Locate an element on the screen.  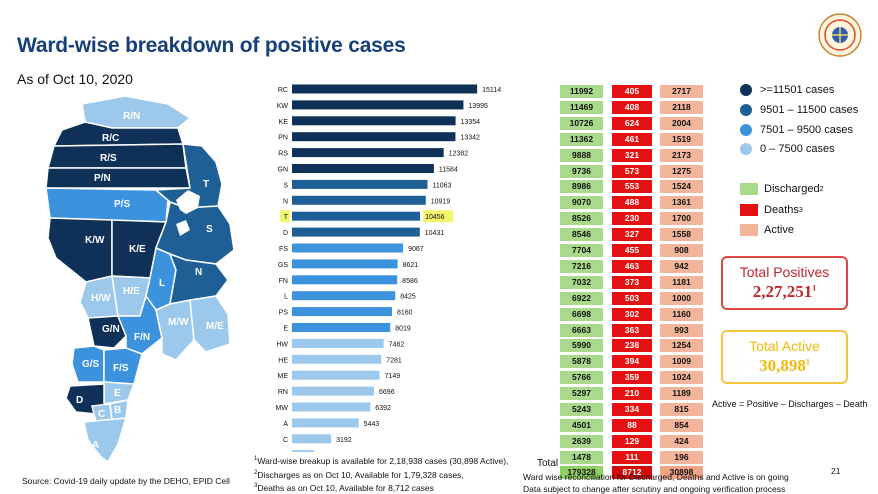
table-total-cell: 179328 is located at coordinates (581, 473).